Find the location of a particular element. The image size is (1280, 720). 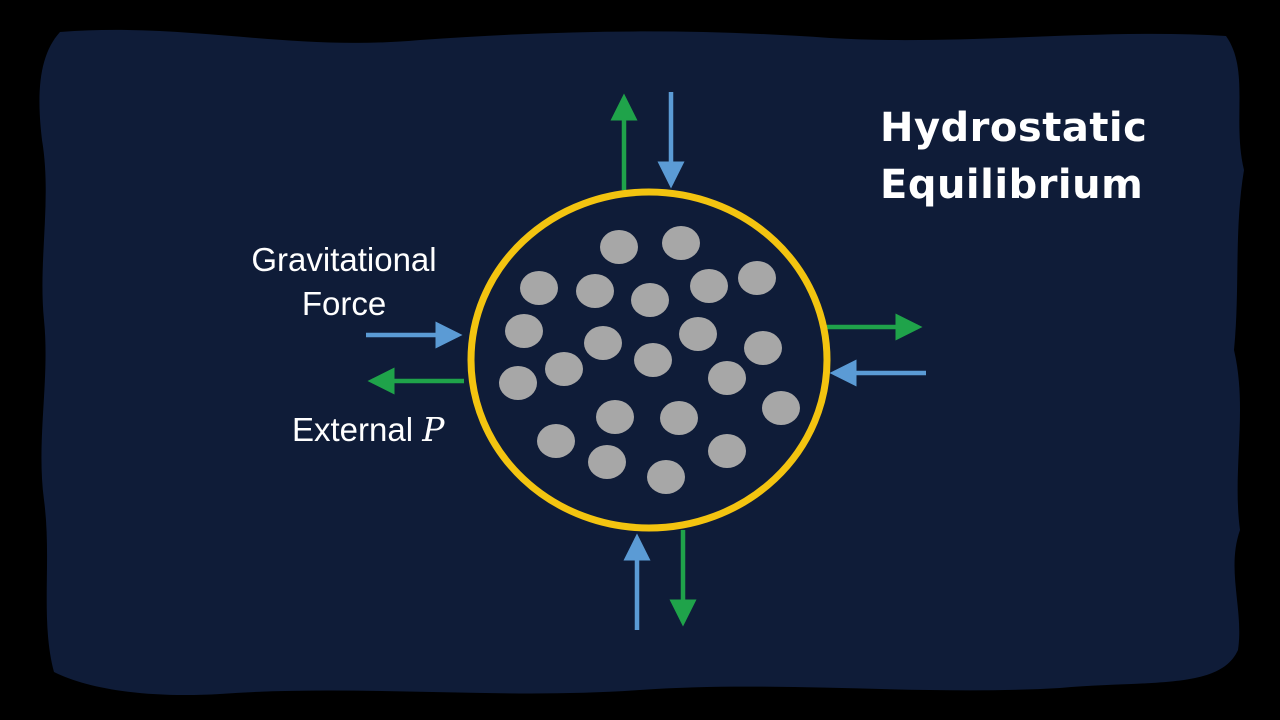

external-pressure-label: External P is located at coordinates (368, 430).